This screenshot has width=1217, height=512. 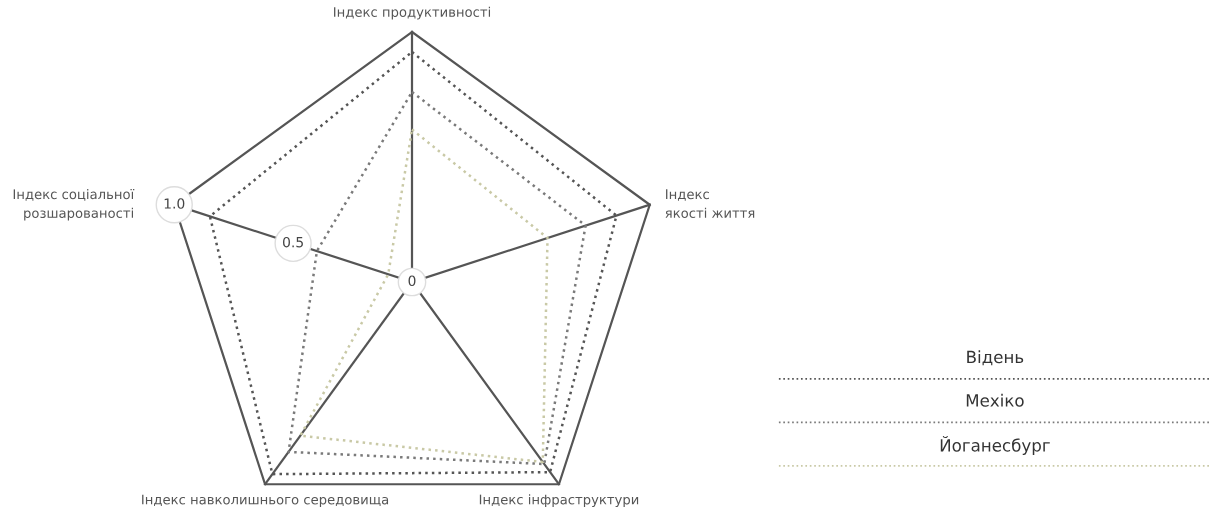 What do you see at coordinates (995, 400) in the screenshot?
I see `text: Мехіко` at bounding box center [995, 400].